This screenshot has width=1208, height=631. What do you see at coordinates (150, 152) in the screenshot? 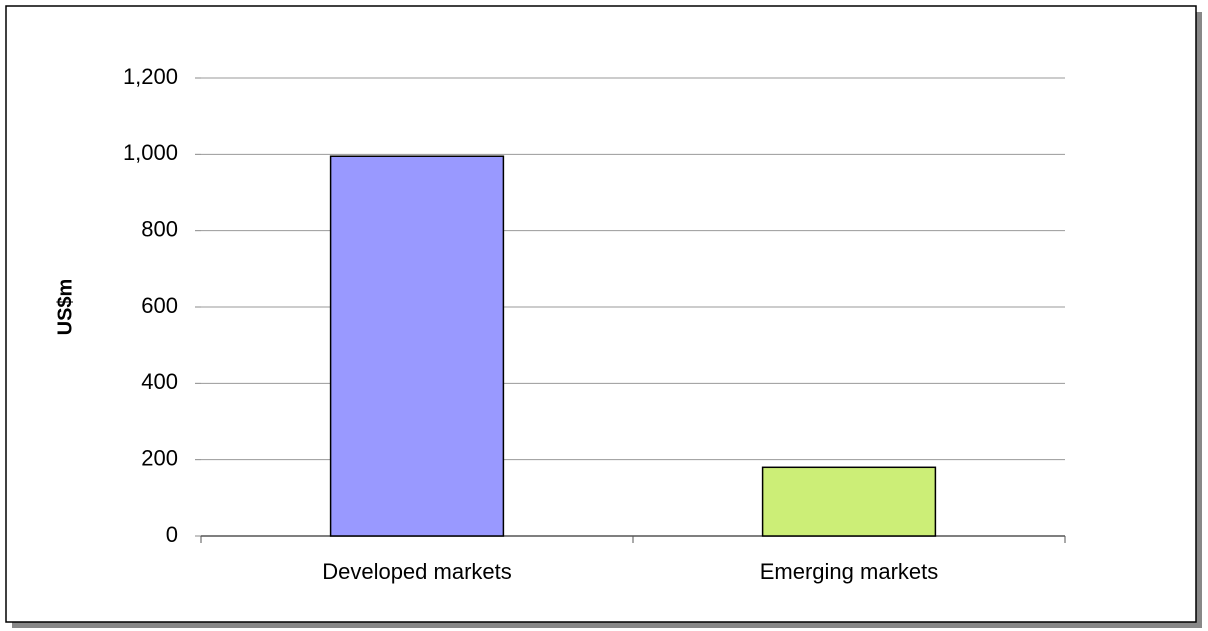
I see `y-tick-label: 1,000` at bounding box center [150, 152].